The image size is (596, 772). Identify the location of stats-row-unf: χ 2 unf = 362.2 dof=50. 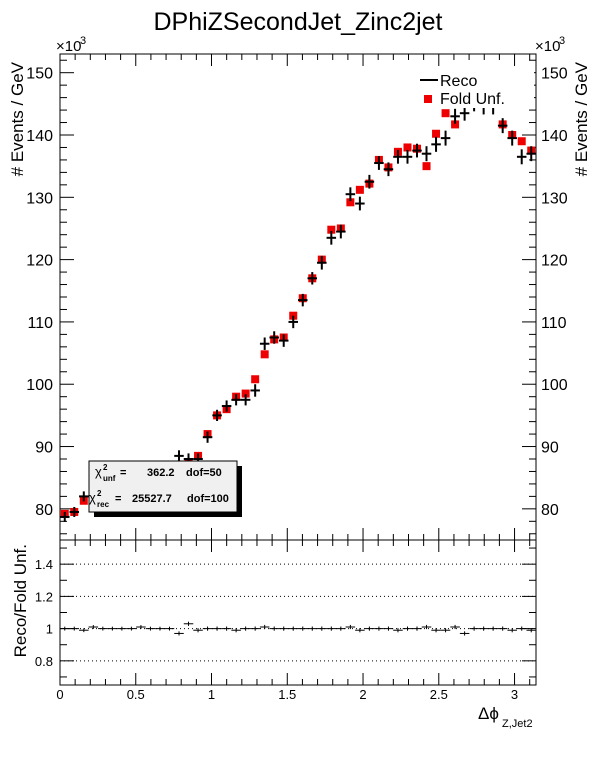
(158, 473).